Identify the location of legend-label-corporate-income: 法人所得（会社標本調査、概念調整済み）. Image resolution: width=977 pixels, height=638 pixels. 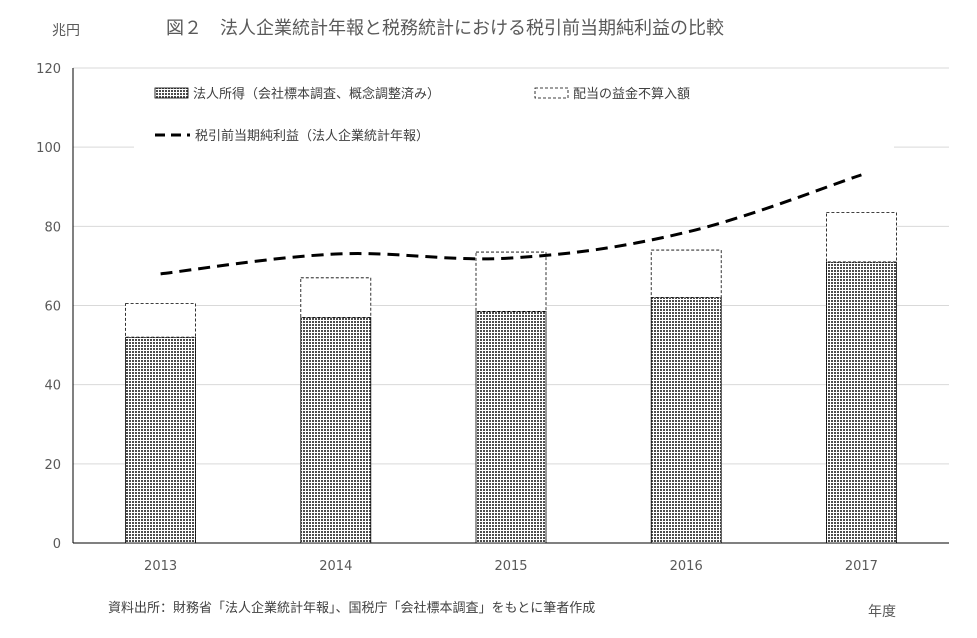
(316, 94).